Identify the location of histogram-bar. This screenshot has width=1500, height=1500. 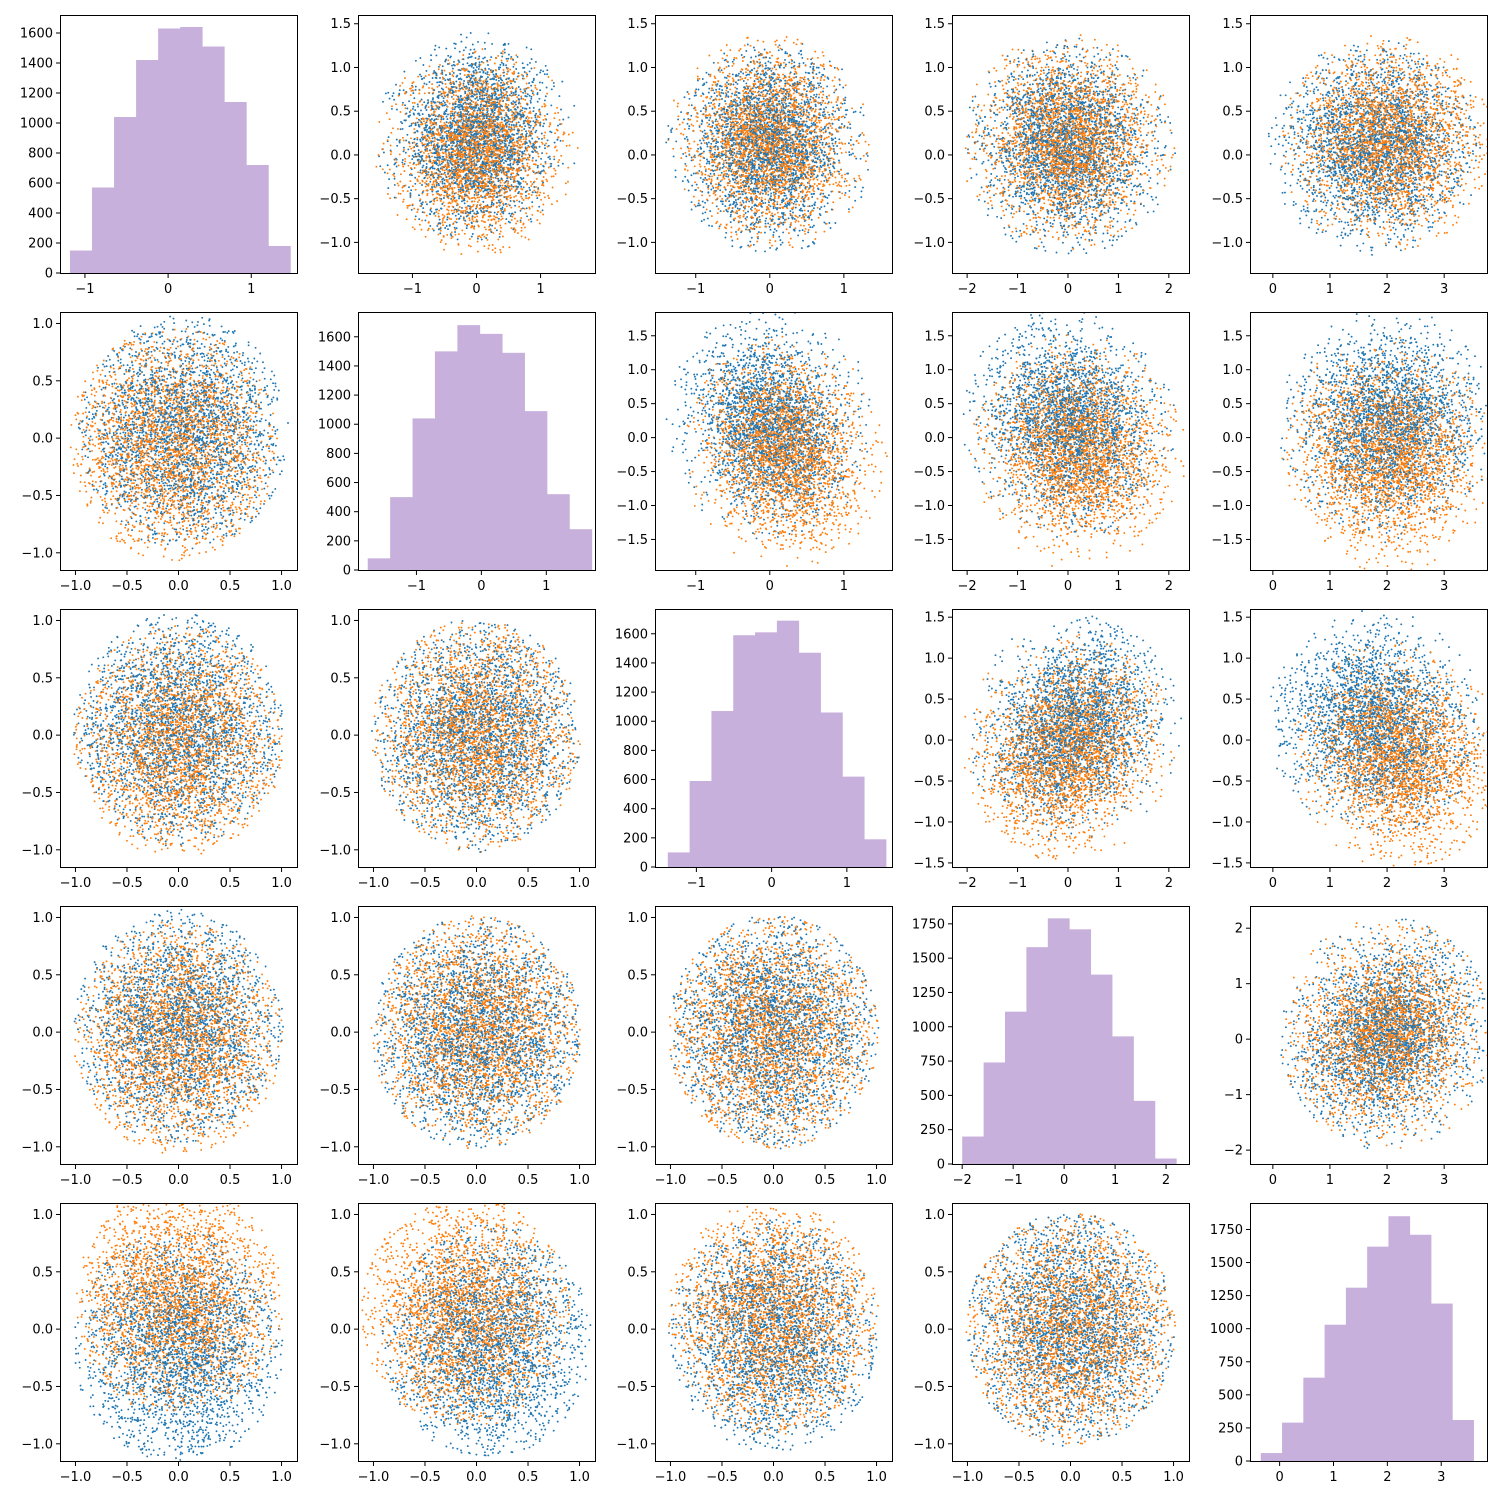
(191, 150).